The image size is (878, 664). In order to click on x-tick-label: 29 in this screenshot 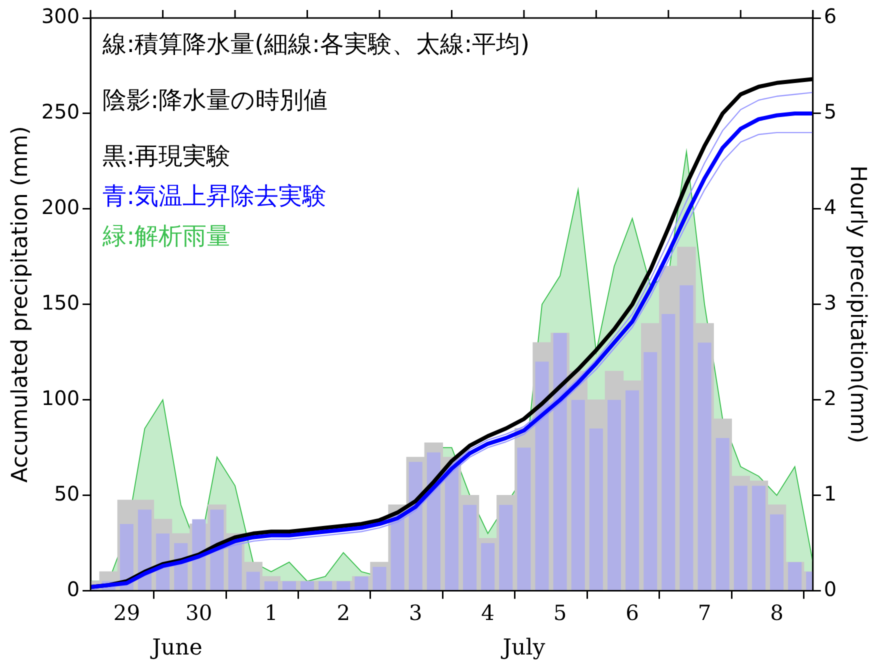, I will do `click(126, 612)`.